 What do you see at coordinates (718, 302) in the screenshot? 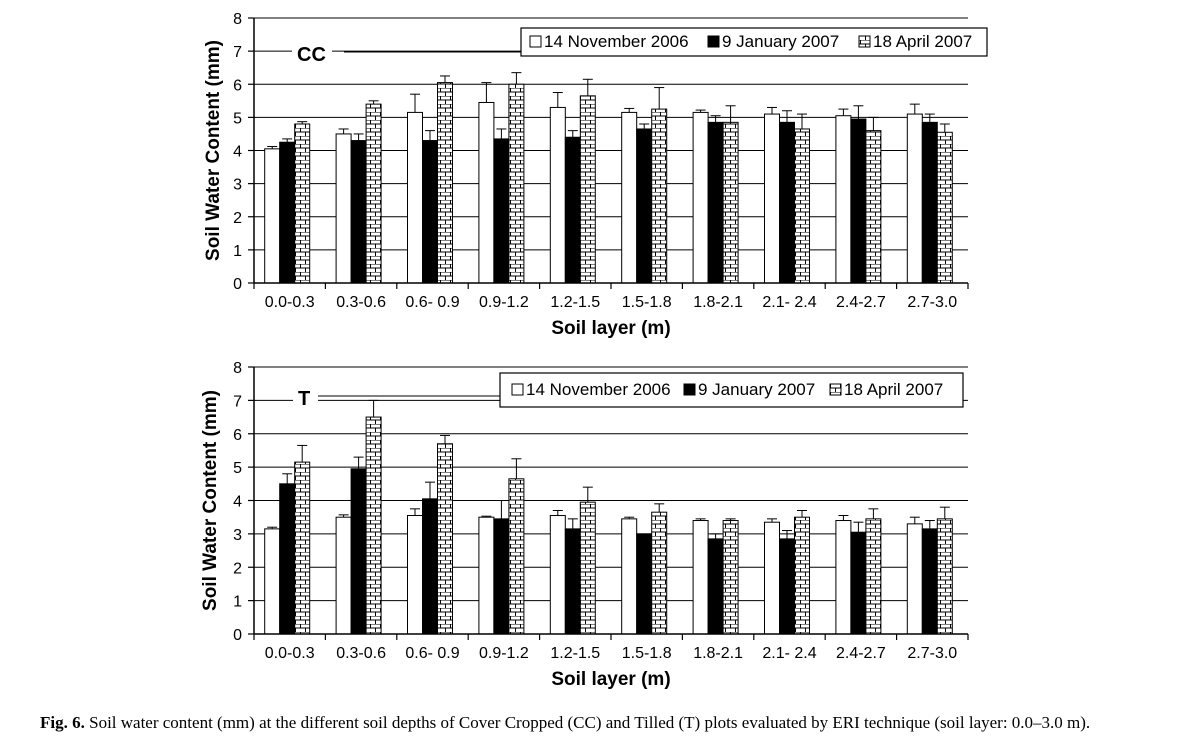
I see `x-tick-label: 1.8-2.1` at bounding box center [718, 302].